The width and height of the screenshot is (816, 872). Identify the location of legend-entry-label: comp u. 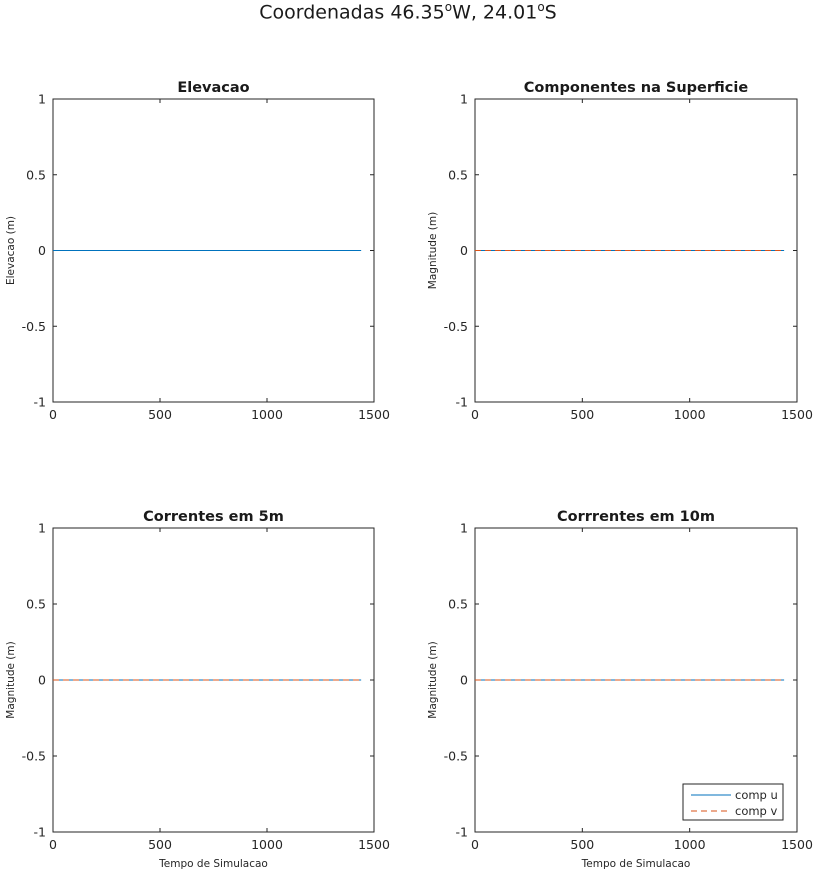
(756, 795).